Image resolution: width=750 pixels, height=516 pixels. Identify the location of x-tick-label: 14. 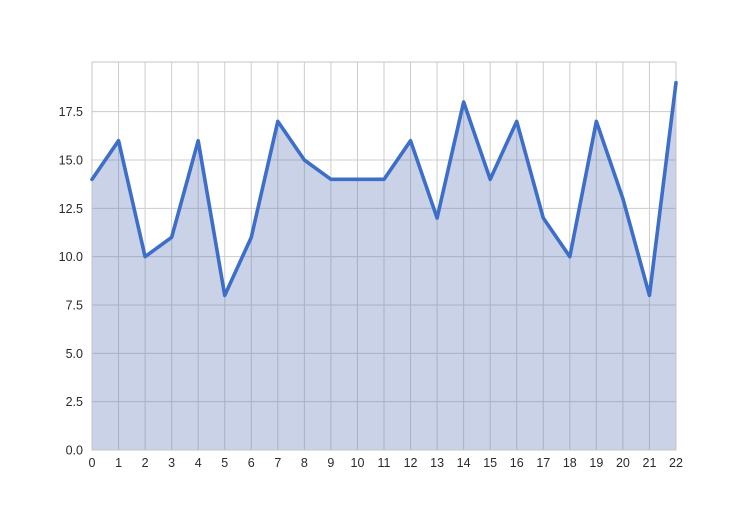
(464, 463).